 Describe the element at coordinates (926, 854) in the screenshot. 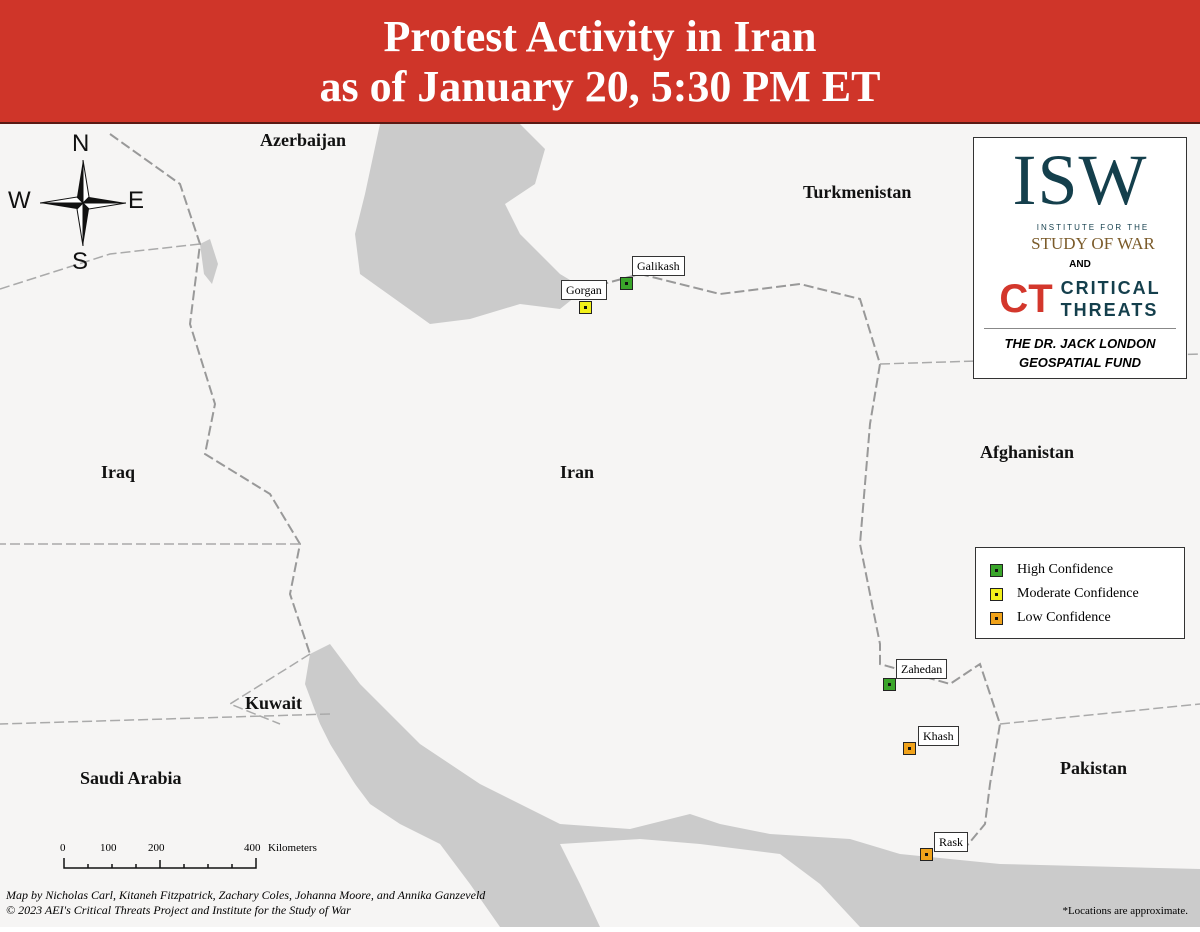

I see `marker-rask` at that location.